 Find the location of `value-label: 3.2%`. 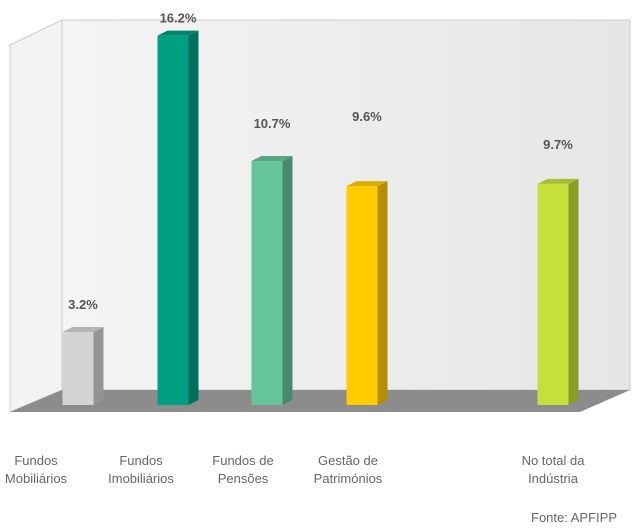

value-label: 3.2% is located at coordinates (83, 304).